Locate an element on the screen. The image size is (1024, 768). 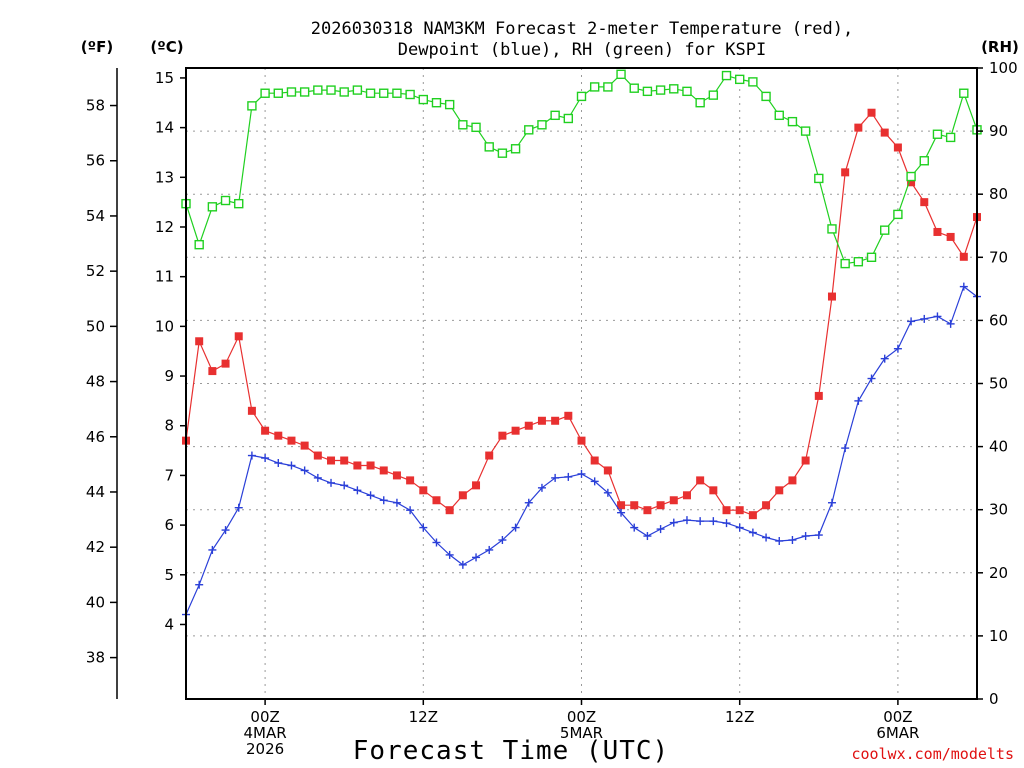
celsius-tick-label: 6 is located at coordinates (169, 525).